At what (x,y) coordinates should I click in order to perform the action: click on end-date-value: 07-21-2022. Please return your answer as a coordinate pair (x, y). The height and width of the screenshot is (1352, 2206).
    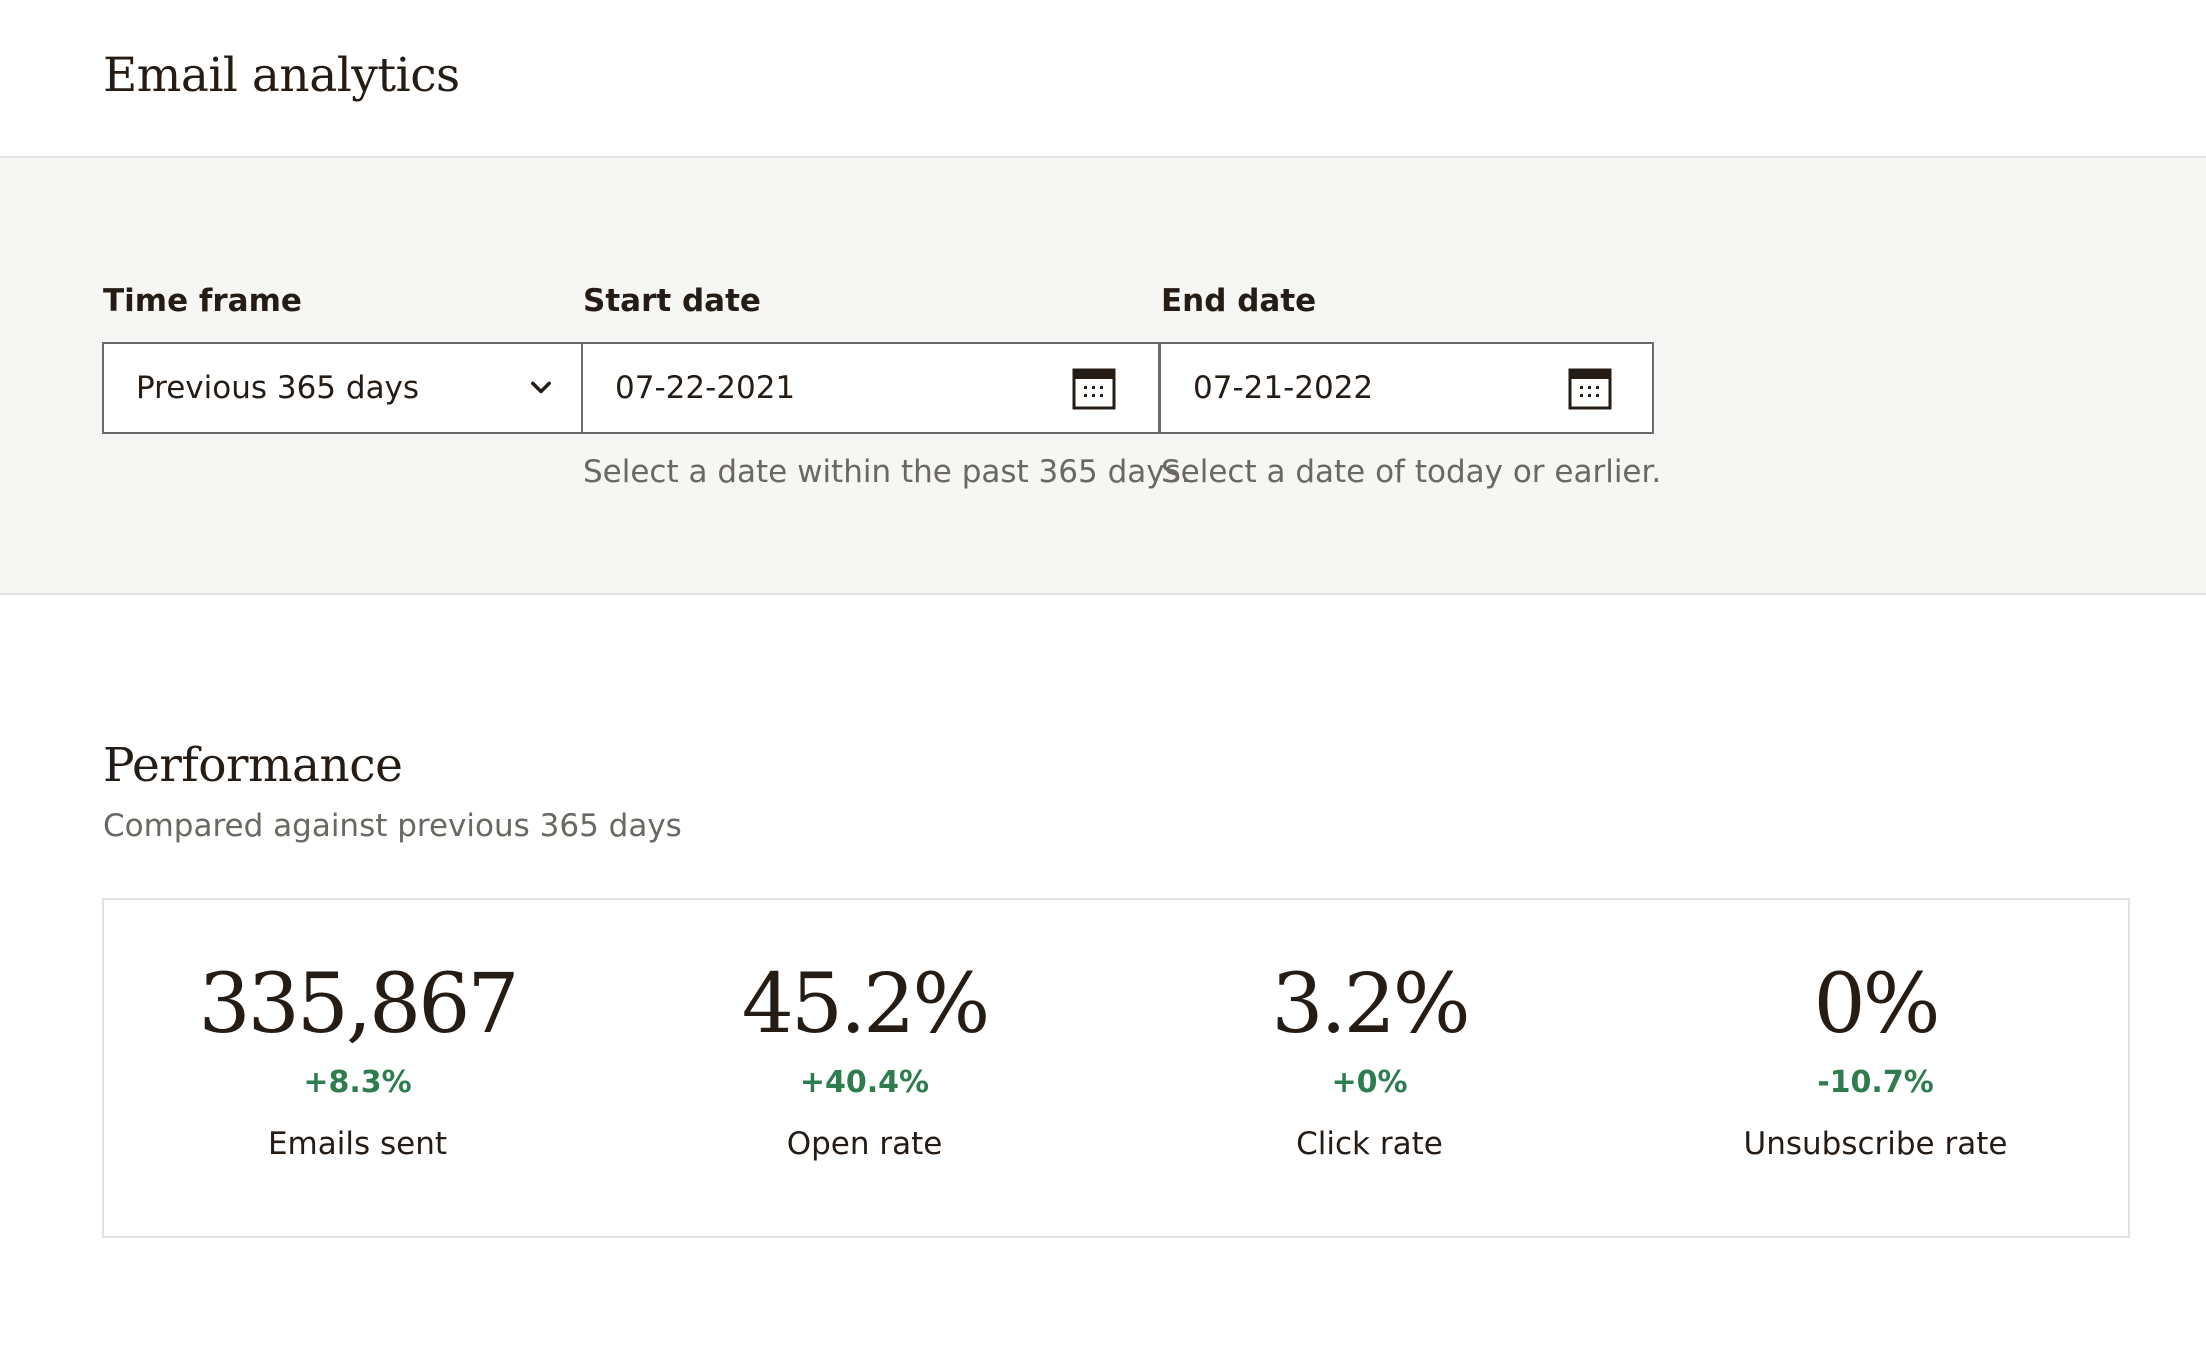
    Looking at the image, I should click on (1283, 388).